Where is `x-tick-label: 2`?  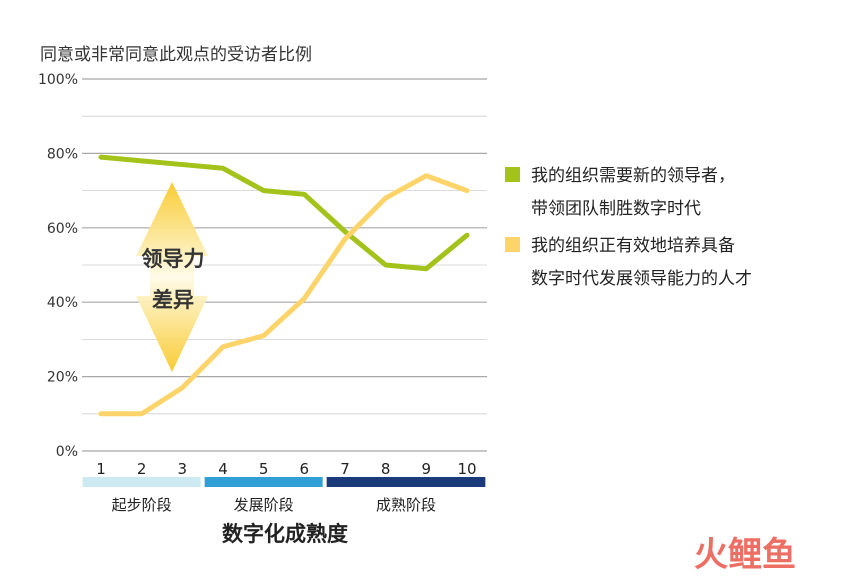
x-tick-label: 2 is located at coordinates (142, 469).